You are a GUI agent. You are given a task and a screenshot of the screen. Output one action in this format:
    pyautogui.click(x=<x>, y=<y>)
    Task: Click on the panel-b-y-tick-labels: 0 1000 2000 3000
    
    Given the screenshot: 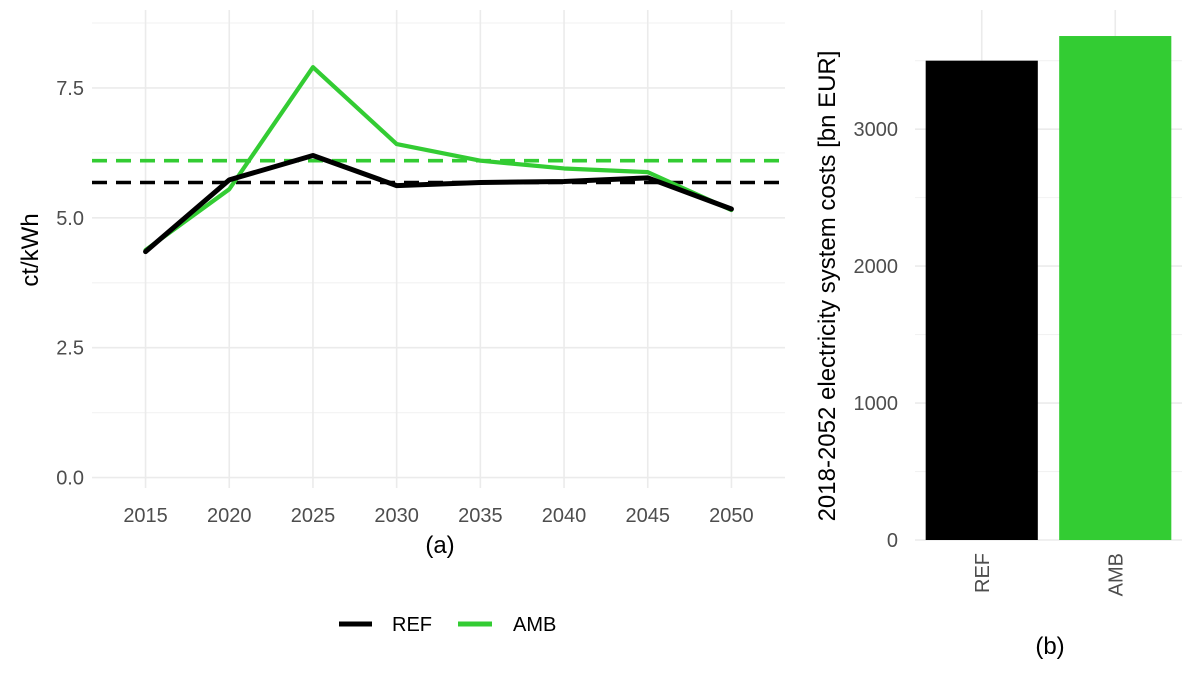 What is the action you would take?
    pyautogui.click(x=876, y=335)
    